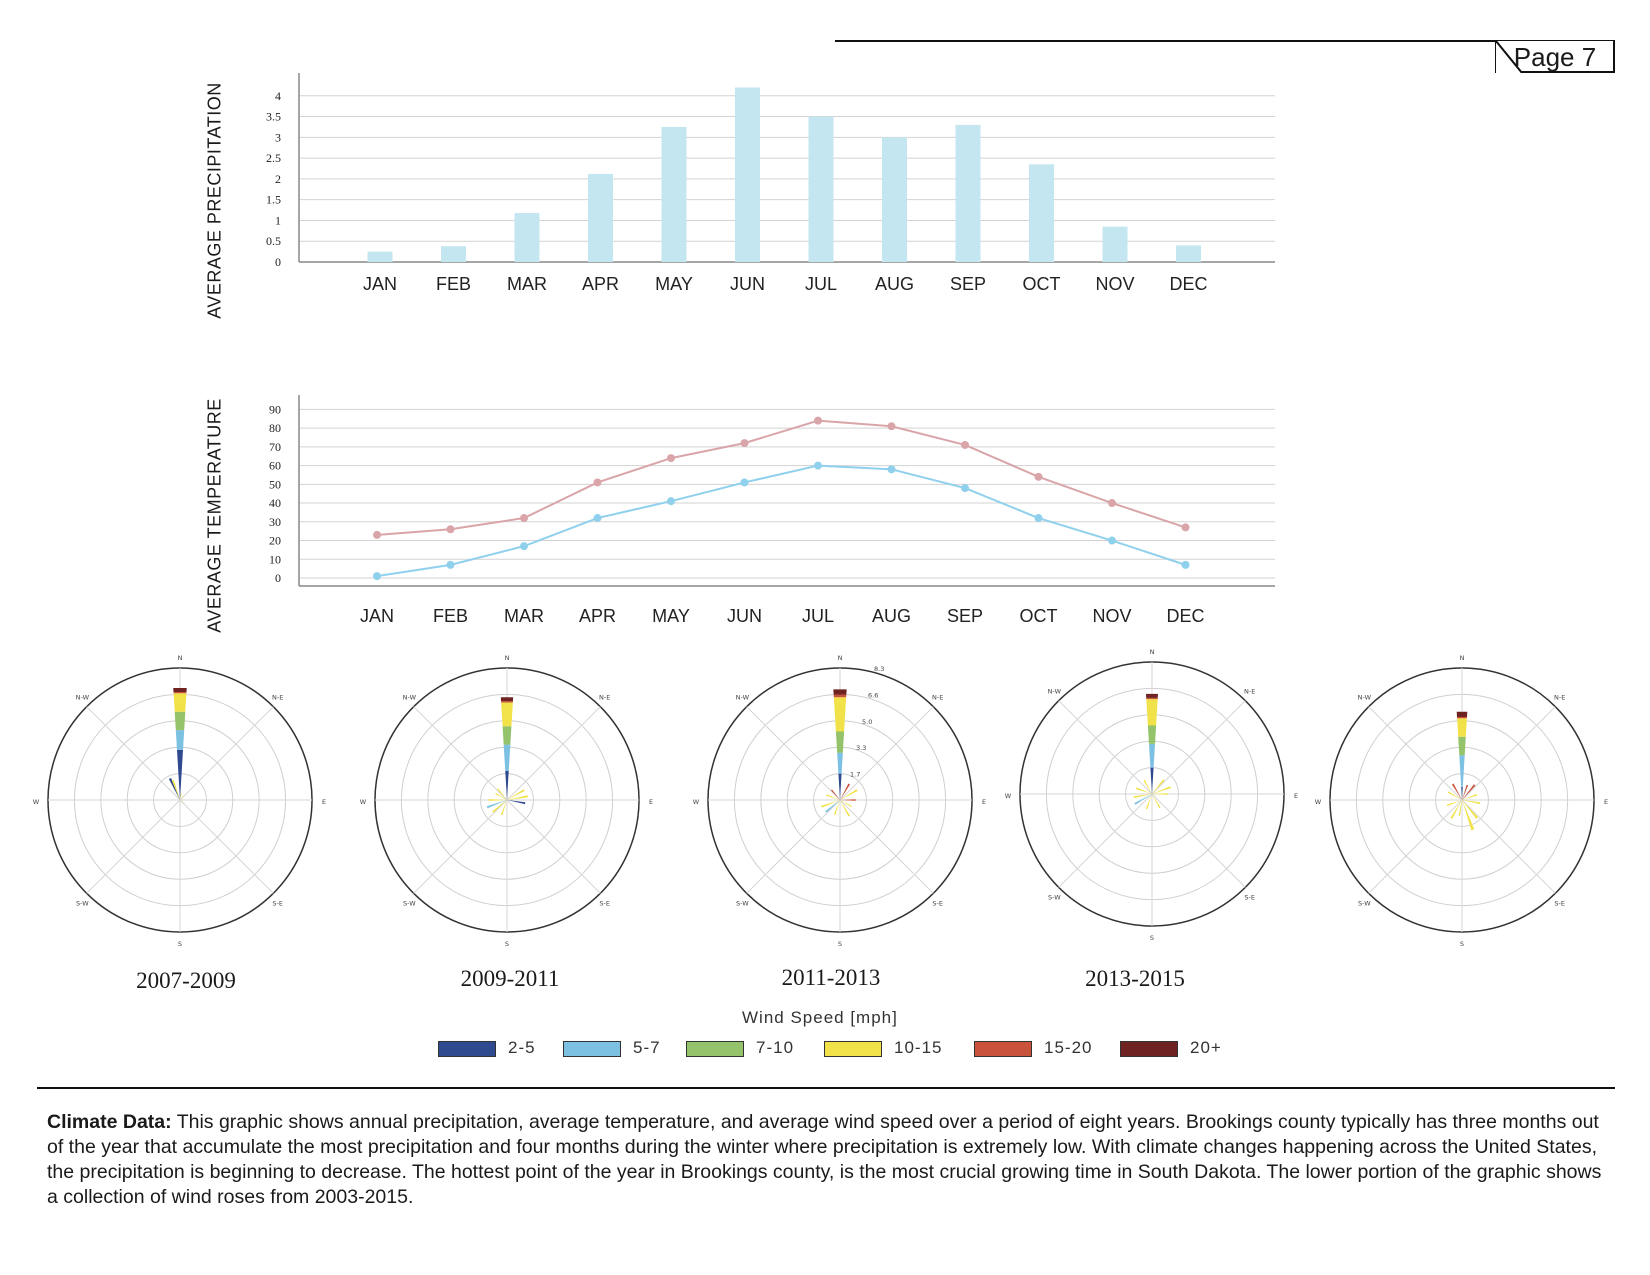  What do you see at coordinates (324, 802) in the screenshot?
I see `rose-direction-label: E` at bounding box center [324, 802].